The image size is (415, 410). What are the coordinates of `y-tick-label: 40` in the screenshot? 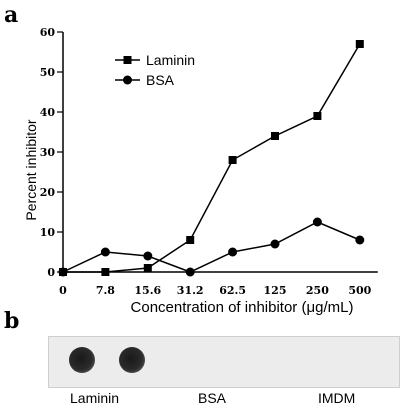 It's located at (48, 112).